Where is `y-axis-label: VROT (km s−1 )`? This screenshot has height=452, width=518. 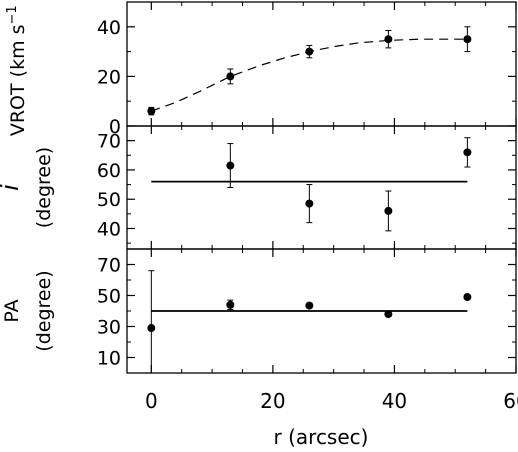 y-axis-label: VROT (km s−1 ) is located at coordinates (17, 68).